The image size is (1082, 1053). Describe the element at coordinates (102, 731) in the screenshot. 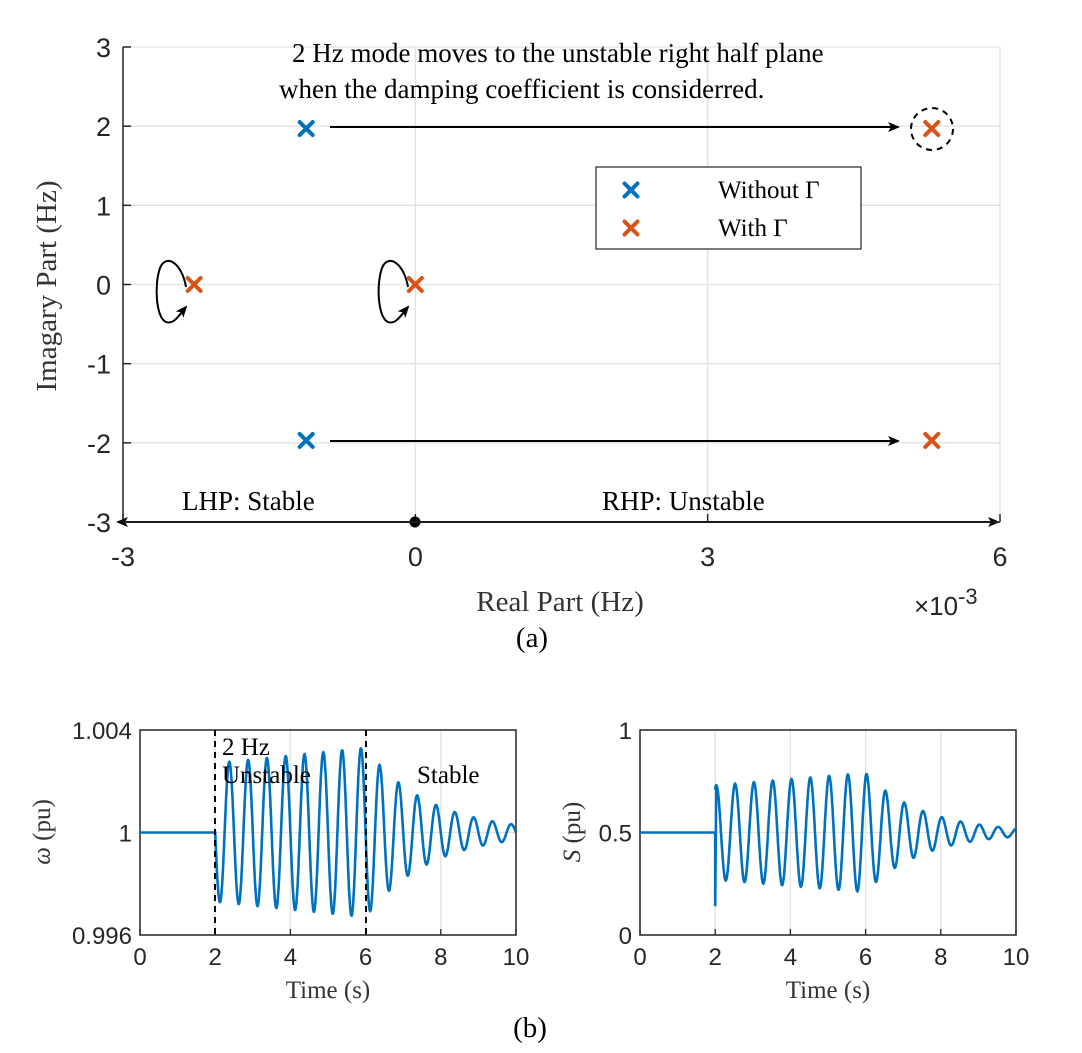

I see `y-tick-label: 1.004` at that location.